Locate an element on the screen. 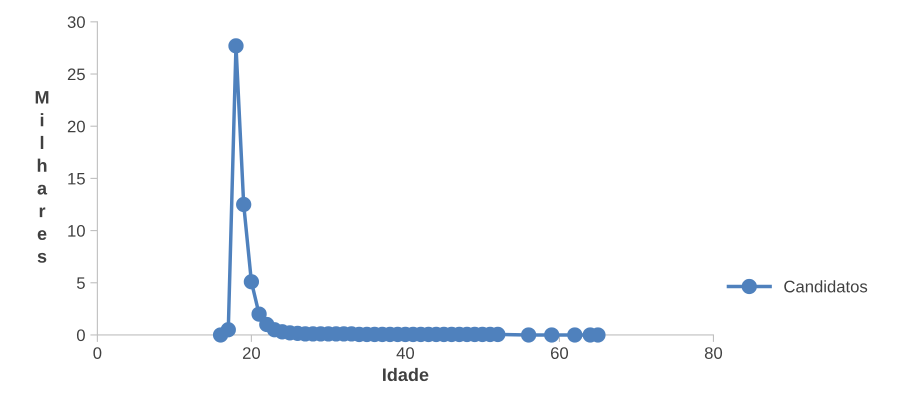 The image size is (910, 412). x-tick-label: 40 is located at coordinates (405, 353).